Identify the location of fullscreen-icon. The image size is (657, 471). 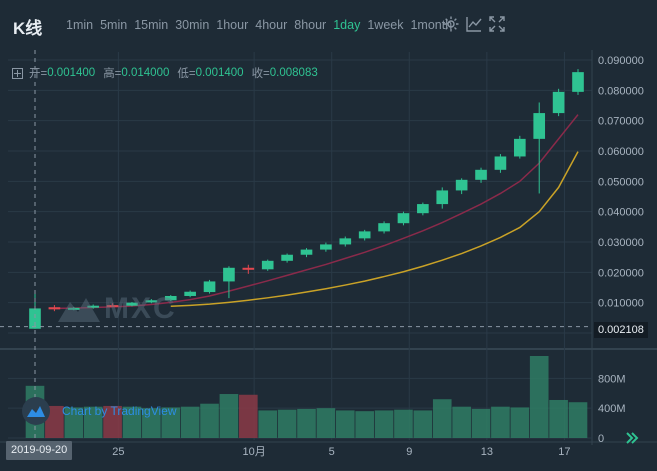
(497, 24).